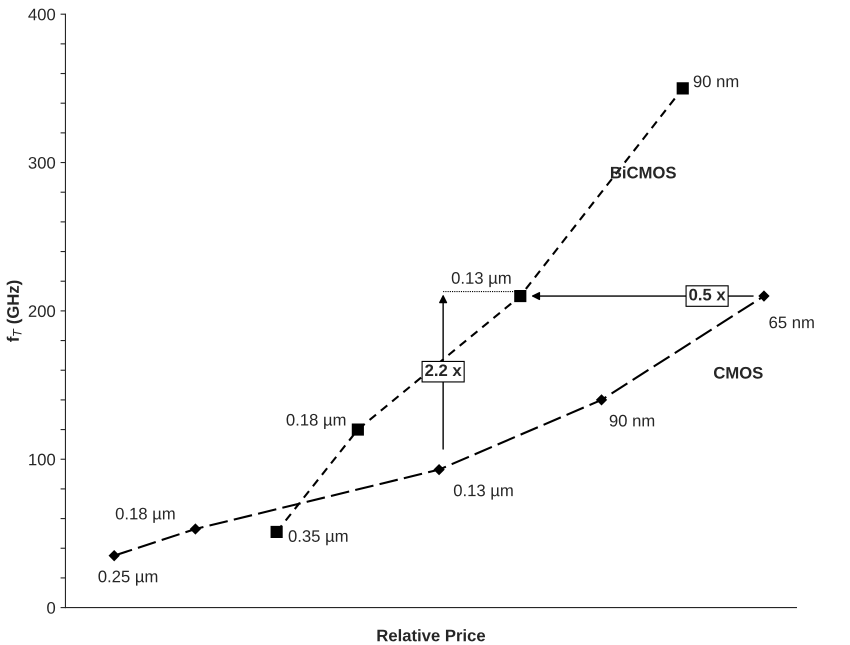  I want to click on y-tick-label: 100, so click(42, 460).